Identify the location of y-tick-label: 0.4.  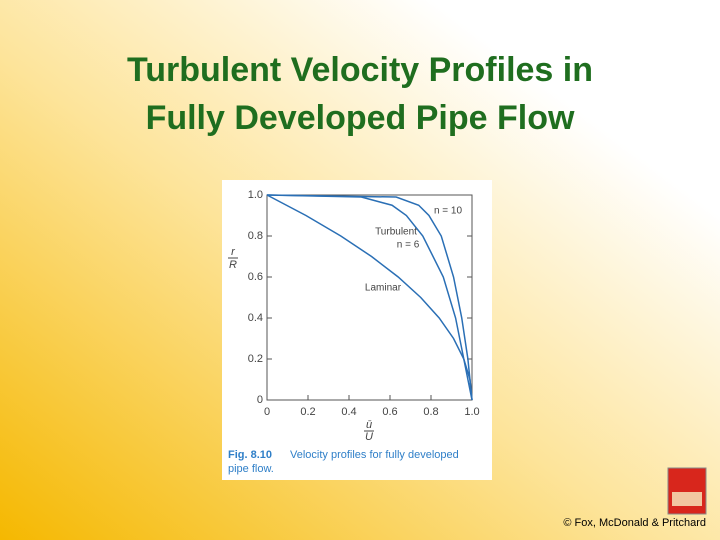
(255, 318).